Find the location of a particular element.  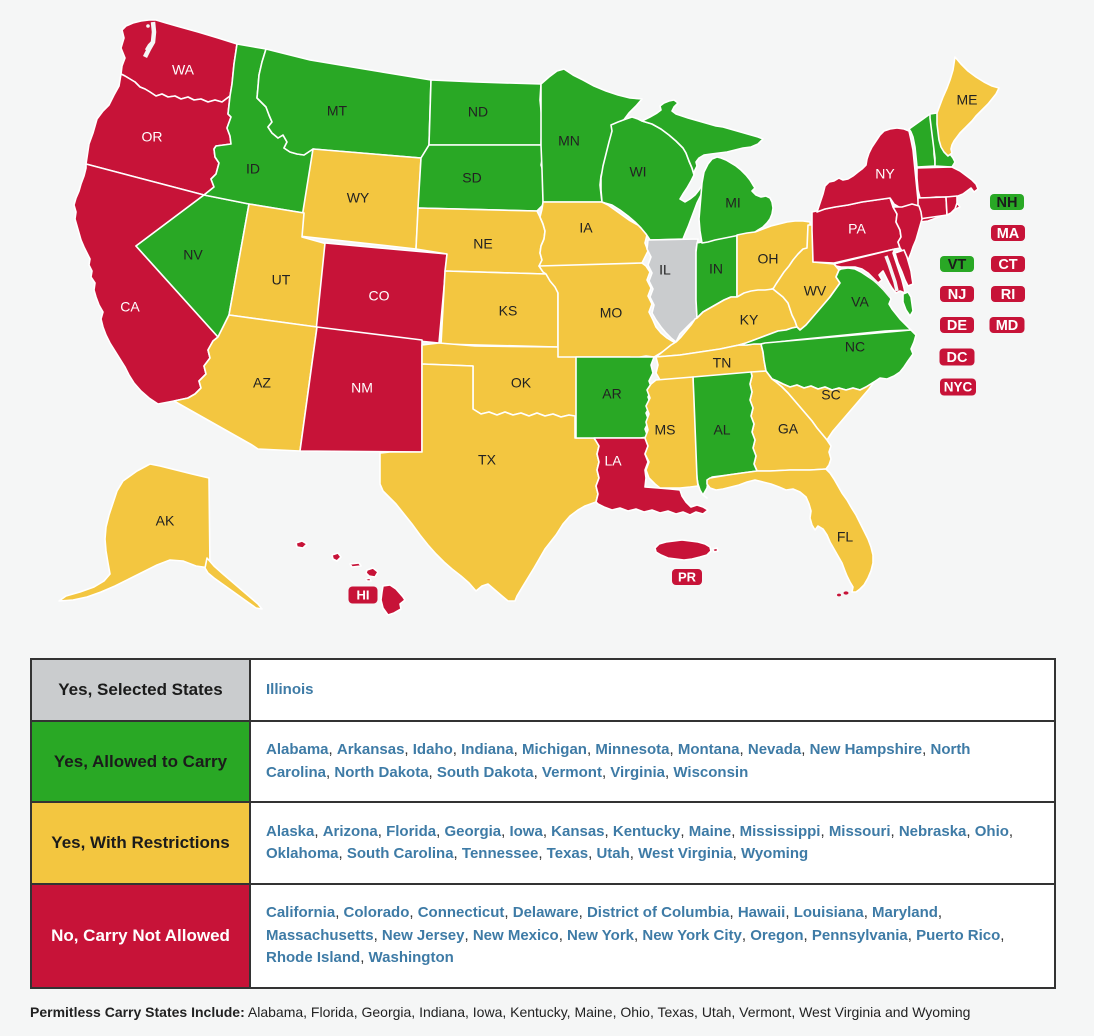

svg-text: NV is located at coordinates (193, 255).